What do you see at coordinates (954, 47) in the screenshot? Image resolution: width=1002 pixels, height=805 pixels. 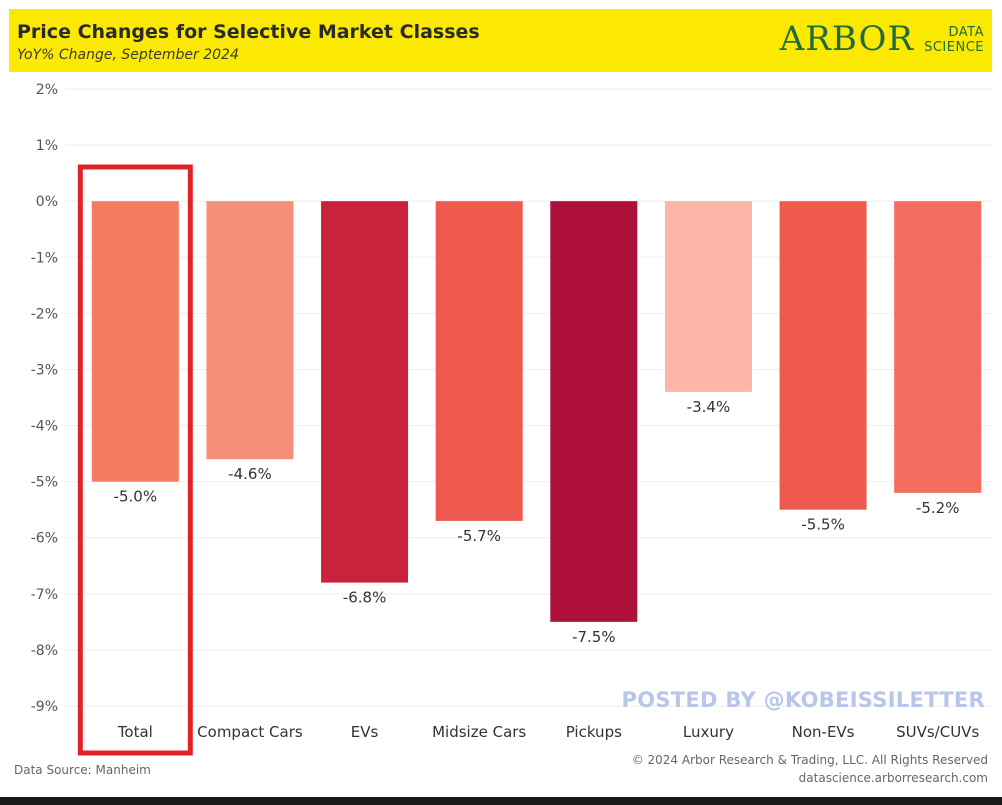 I see `logo-sub-text-2: SCIENCE` at bounding box center [954, 47].